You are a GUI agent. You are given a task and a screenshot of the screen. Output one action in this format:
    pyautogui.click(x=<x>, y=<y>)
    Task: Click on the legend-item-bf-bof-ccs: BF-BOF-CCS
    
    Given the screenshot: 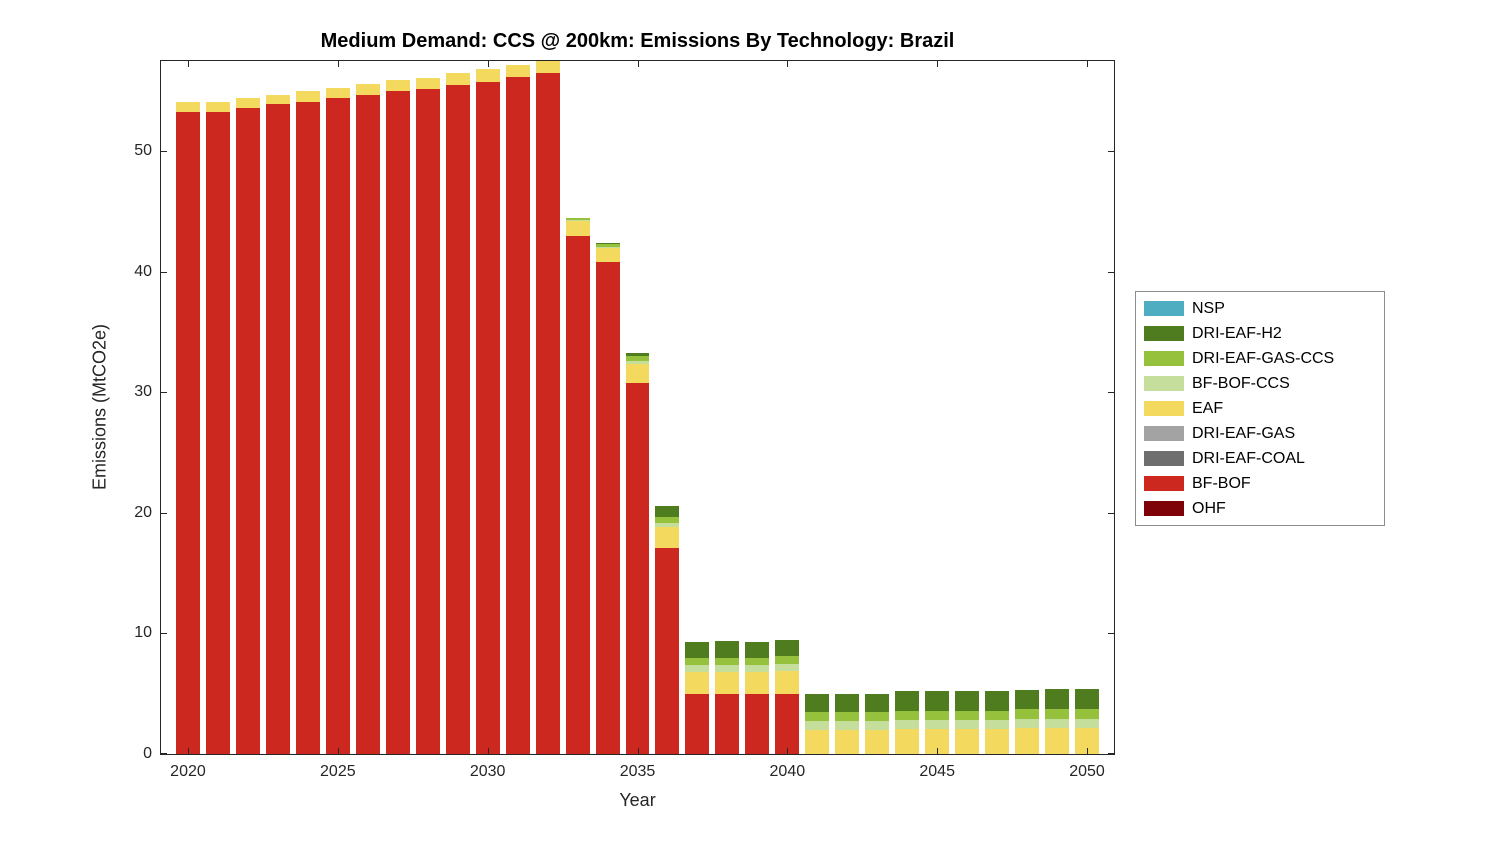 What is the action you would take?
    pyautogui.click(x=1260, y=383)
    